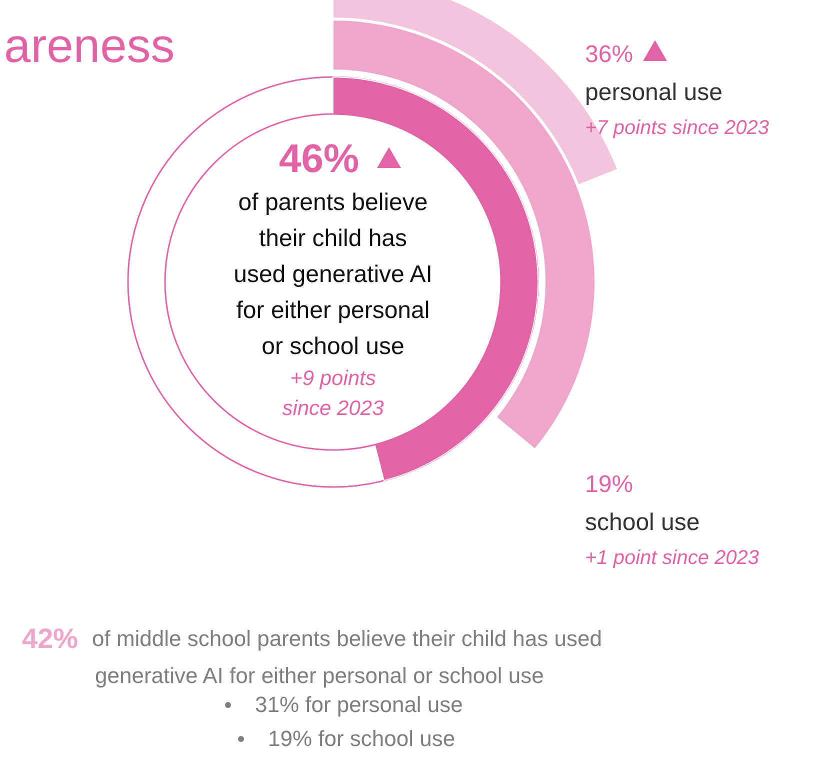 This screenshot has width=822, height=757. I want to click on text: 42%, so click(50, 638).